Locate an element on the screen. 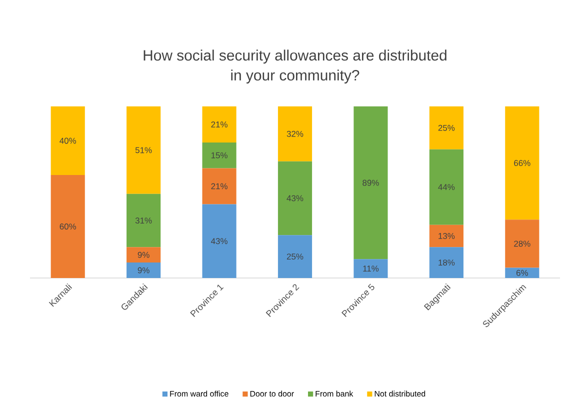 This screenshot has height=404, width=586. data-label: 28% is located at coordinates (522, 243).